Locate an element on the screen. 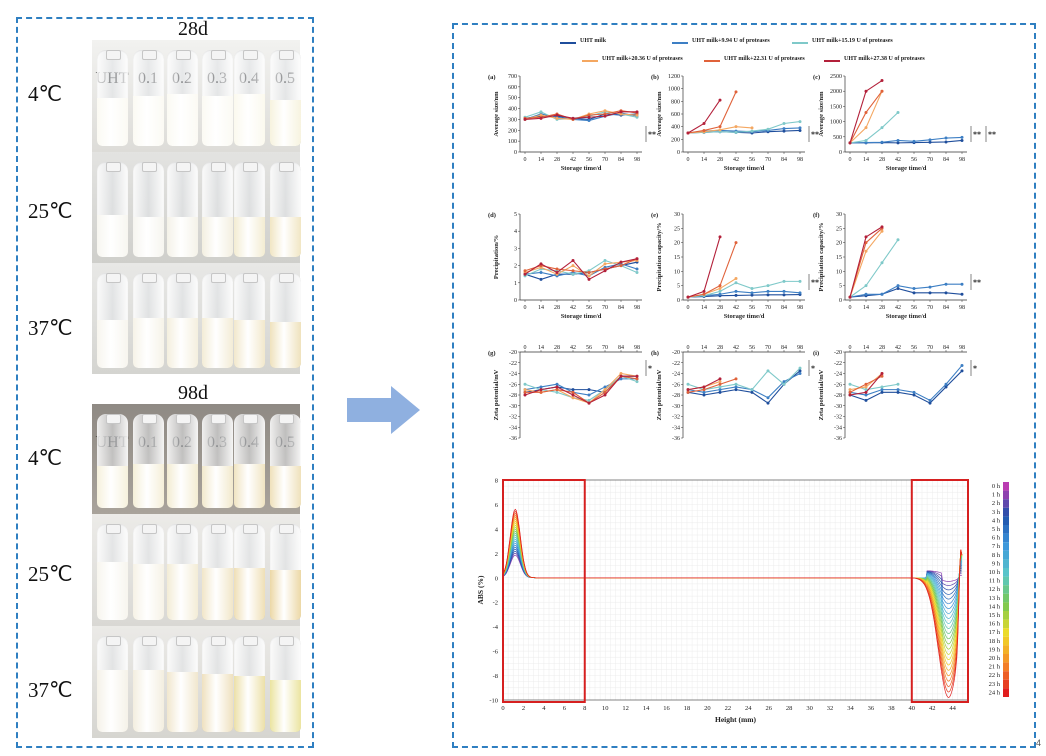 This screenshot has width=1046, height=756. y-tick-label: 15 is located at coordinates (677, 258).